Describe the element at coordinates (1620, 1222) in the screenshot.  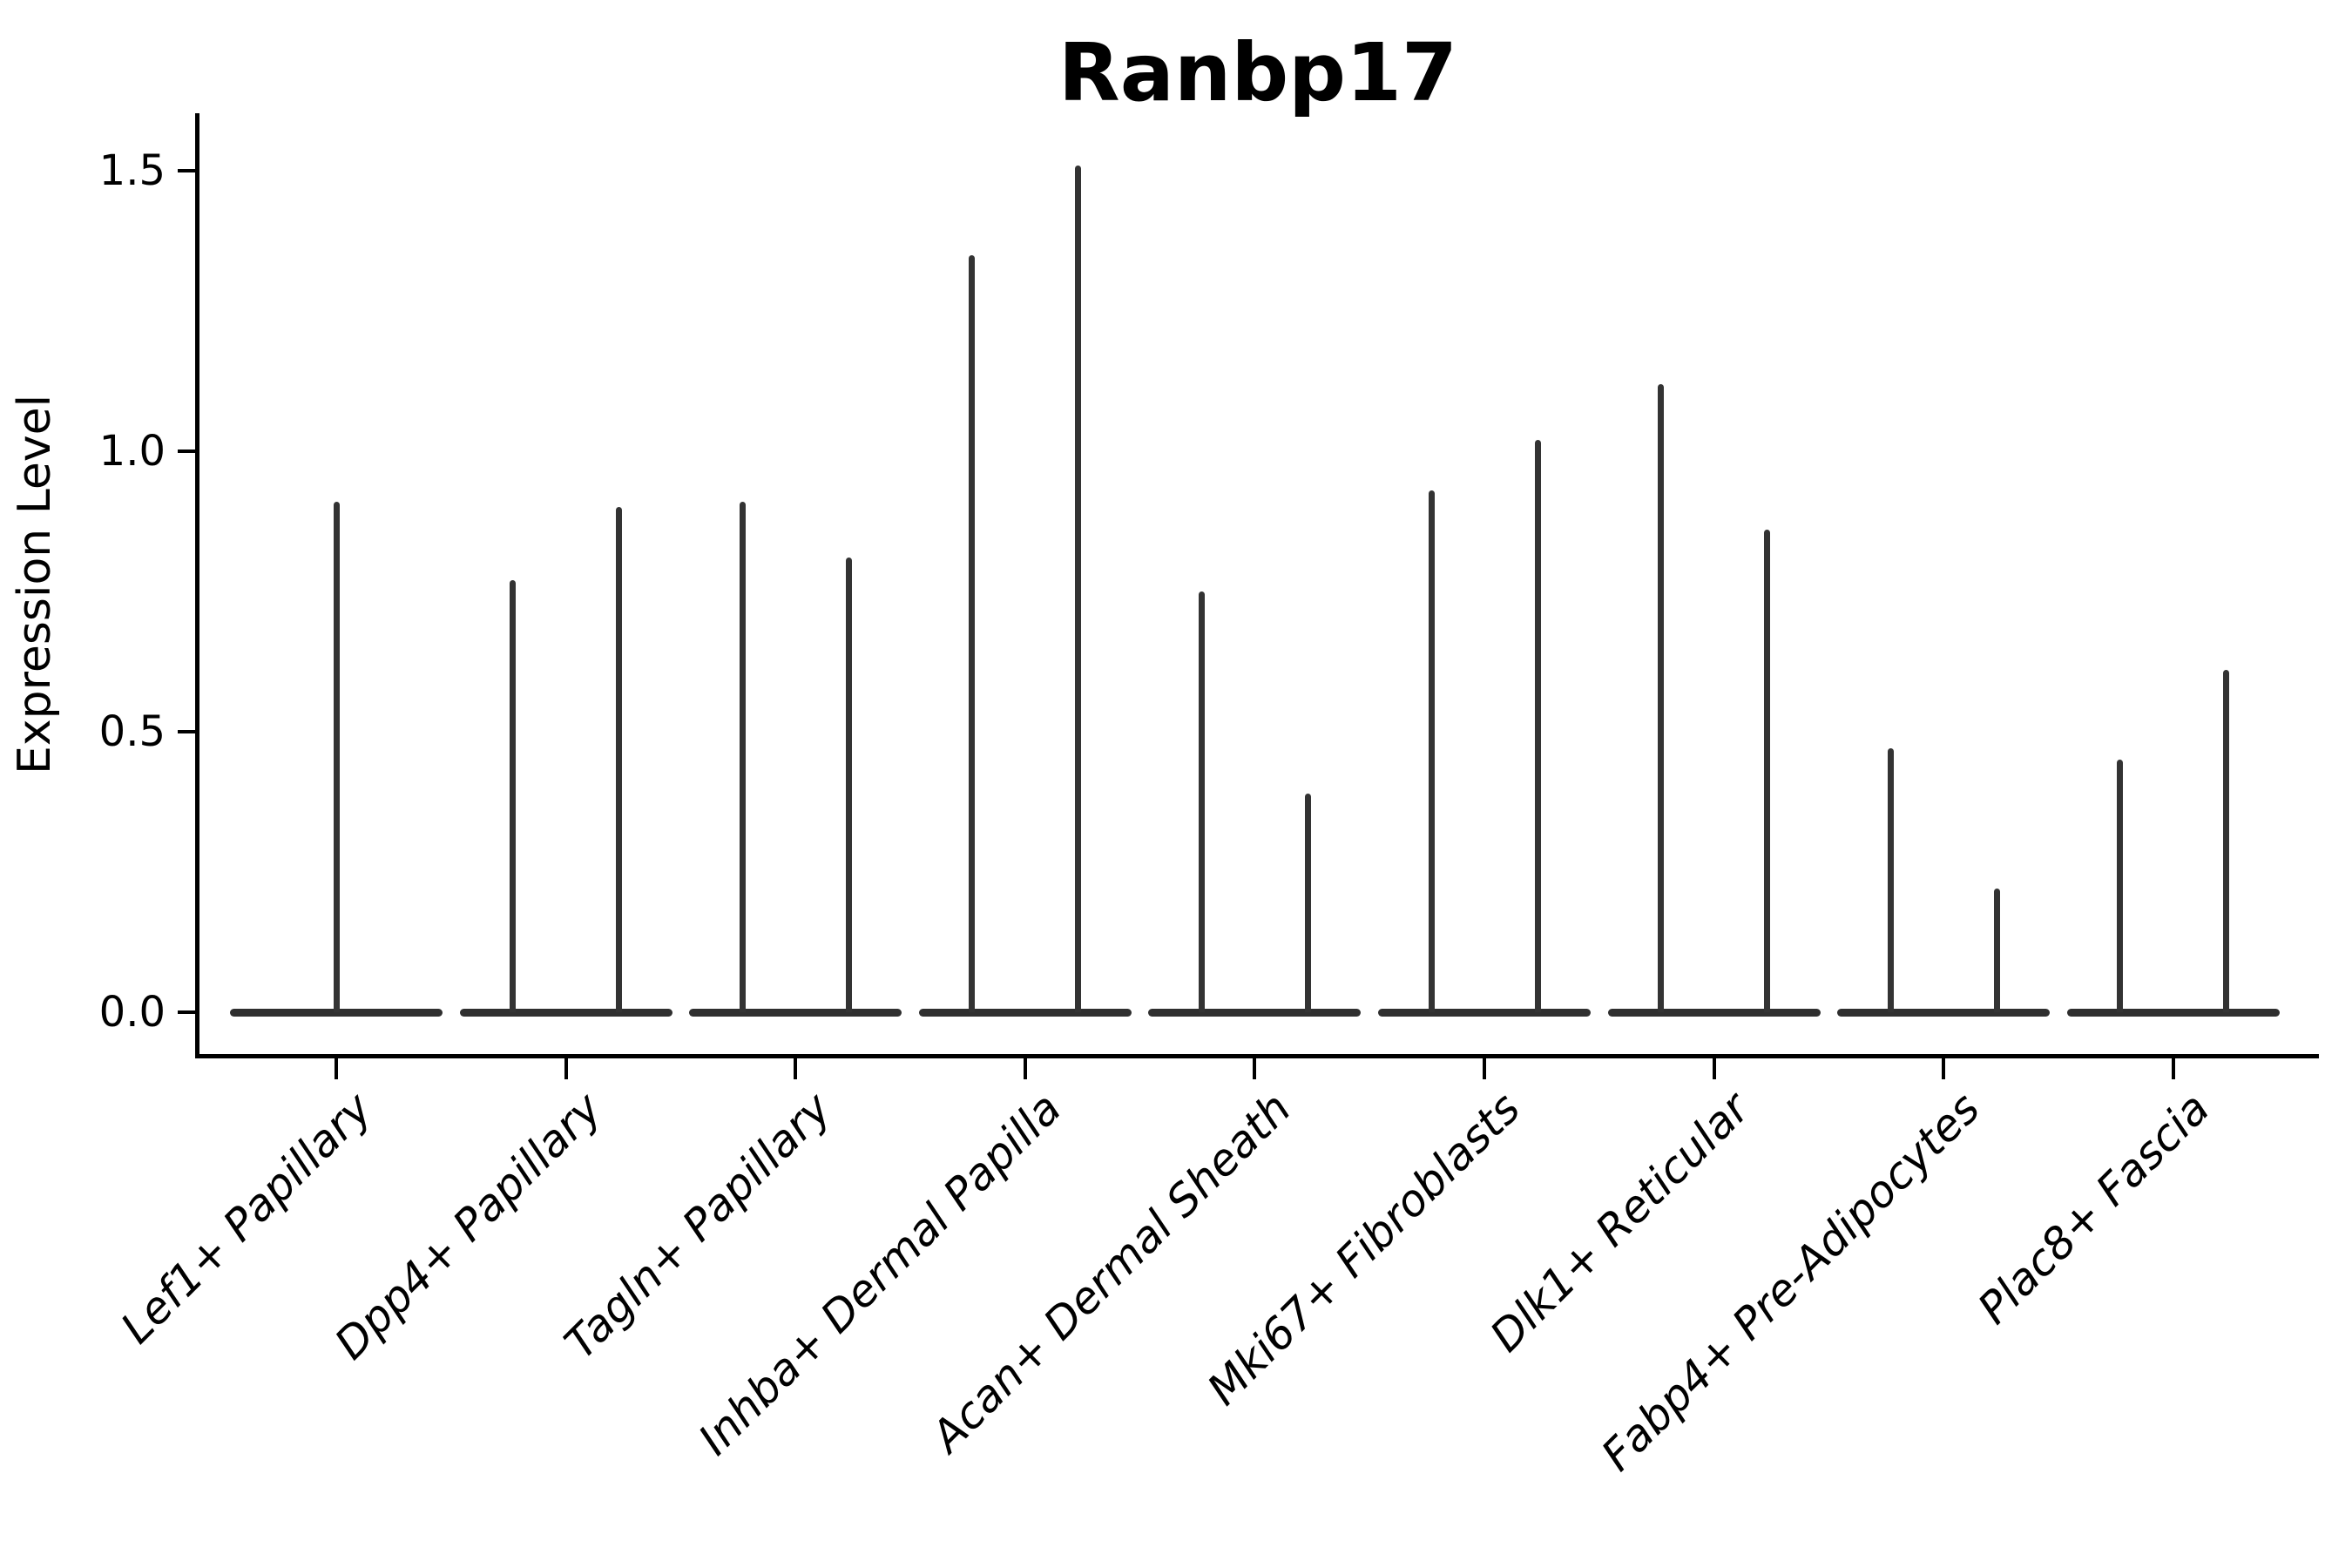
I see `x-tick-label: Dlk1+ Reticular` at that location.